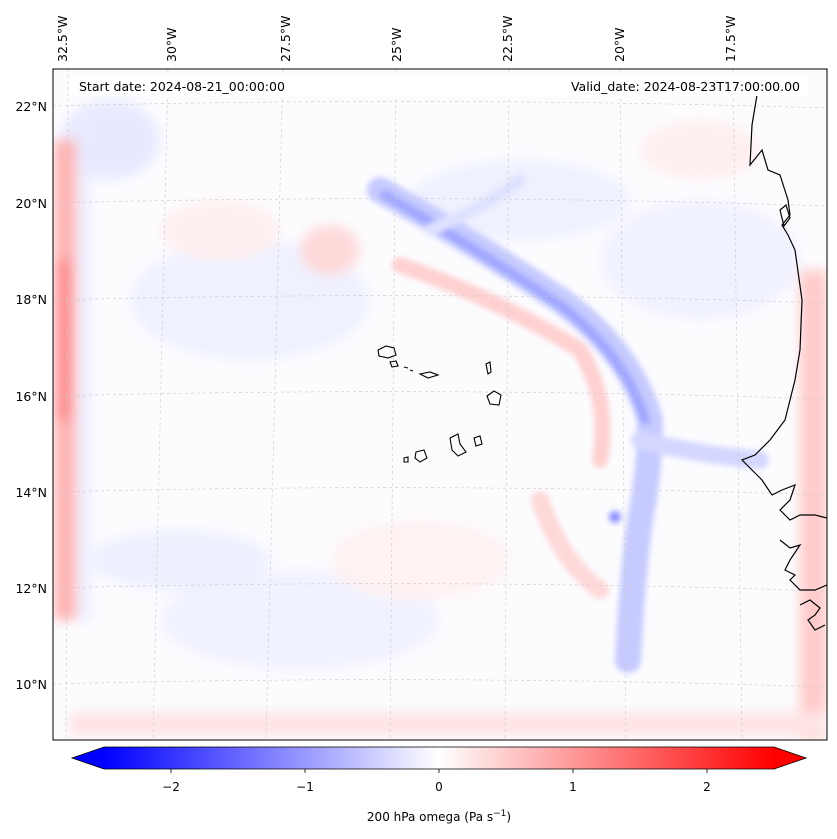  What do you see at coordinates (619, 44) in the screenshot?
I see `lon-tick-label: 20°W` at bounding box center [619, 44].